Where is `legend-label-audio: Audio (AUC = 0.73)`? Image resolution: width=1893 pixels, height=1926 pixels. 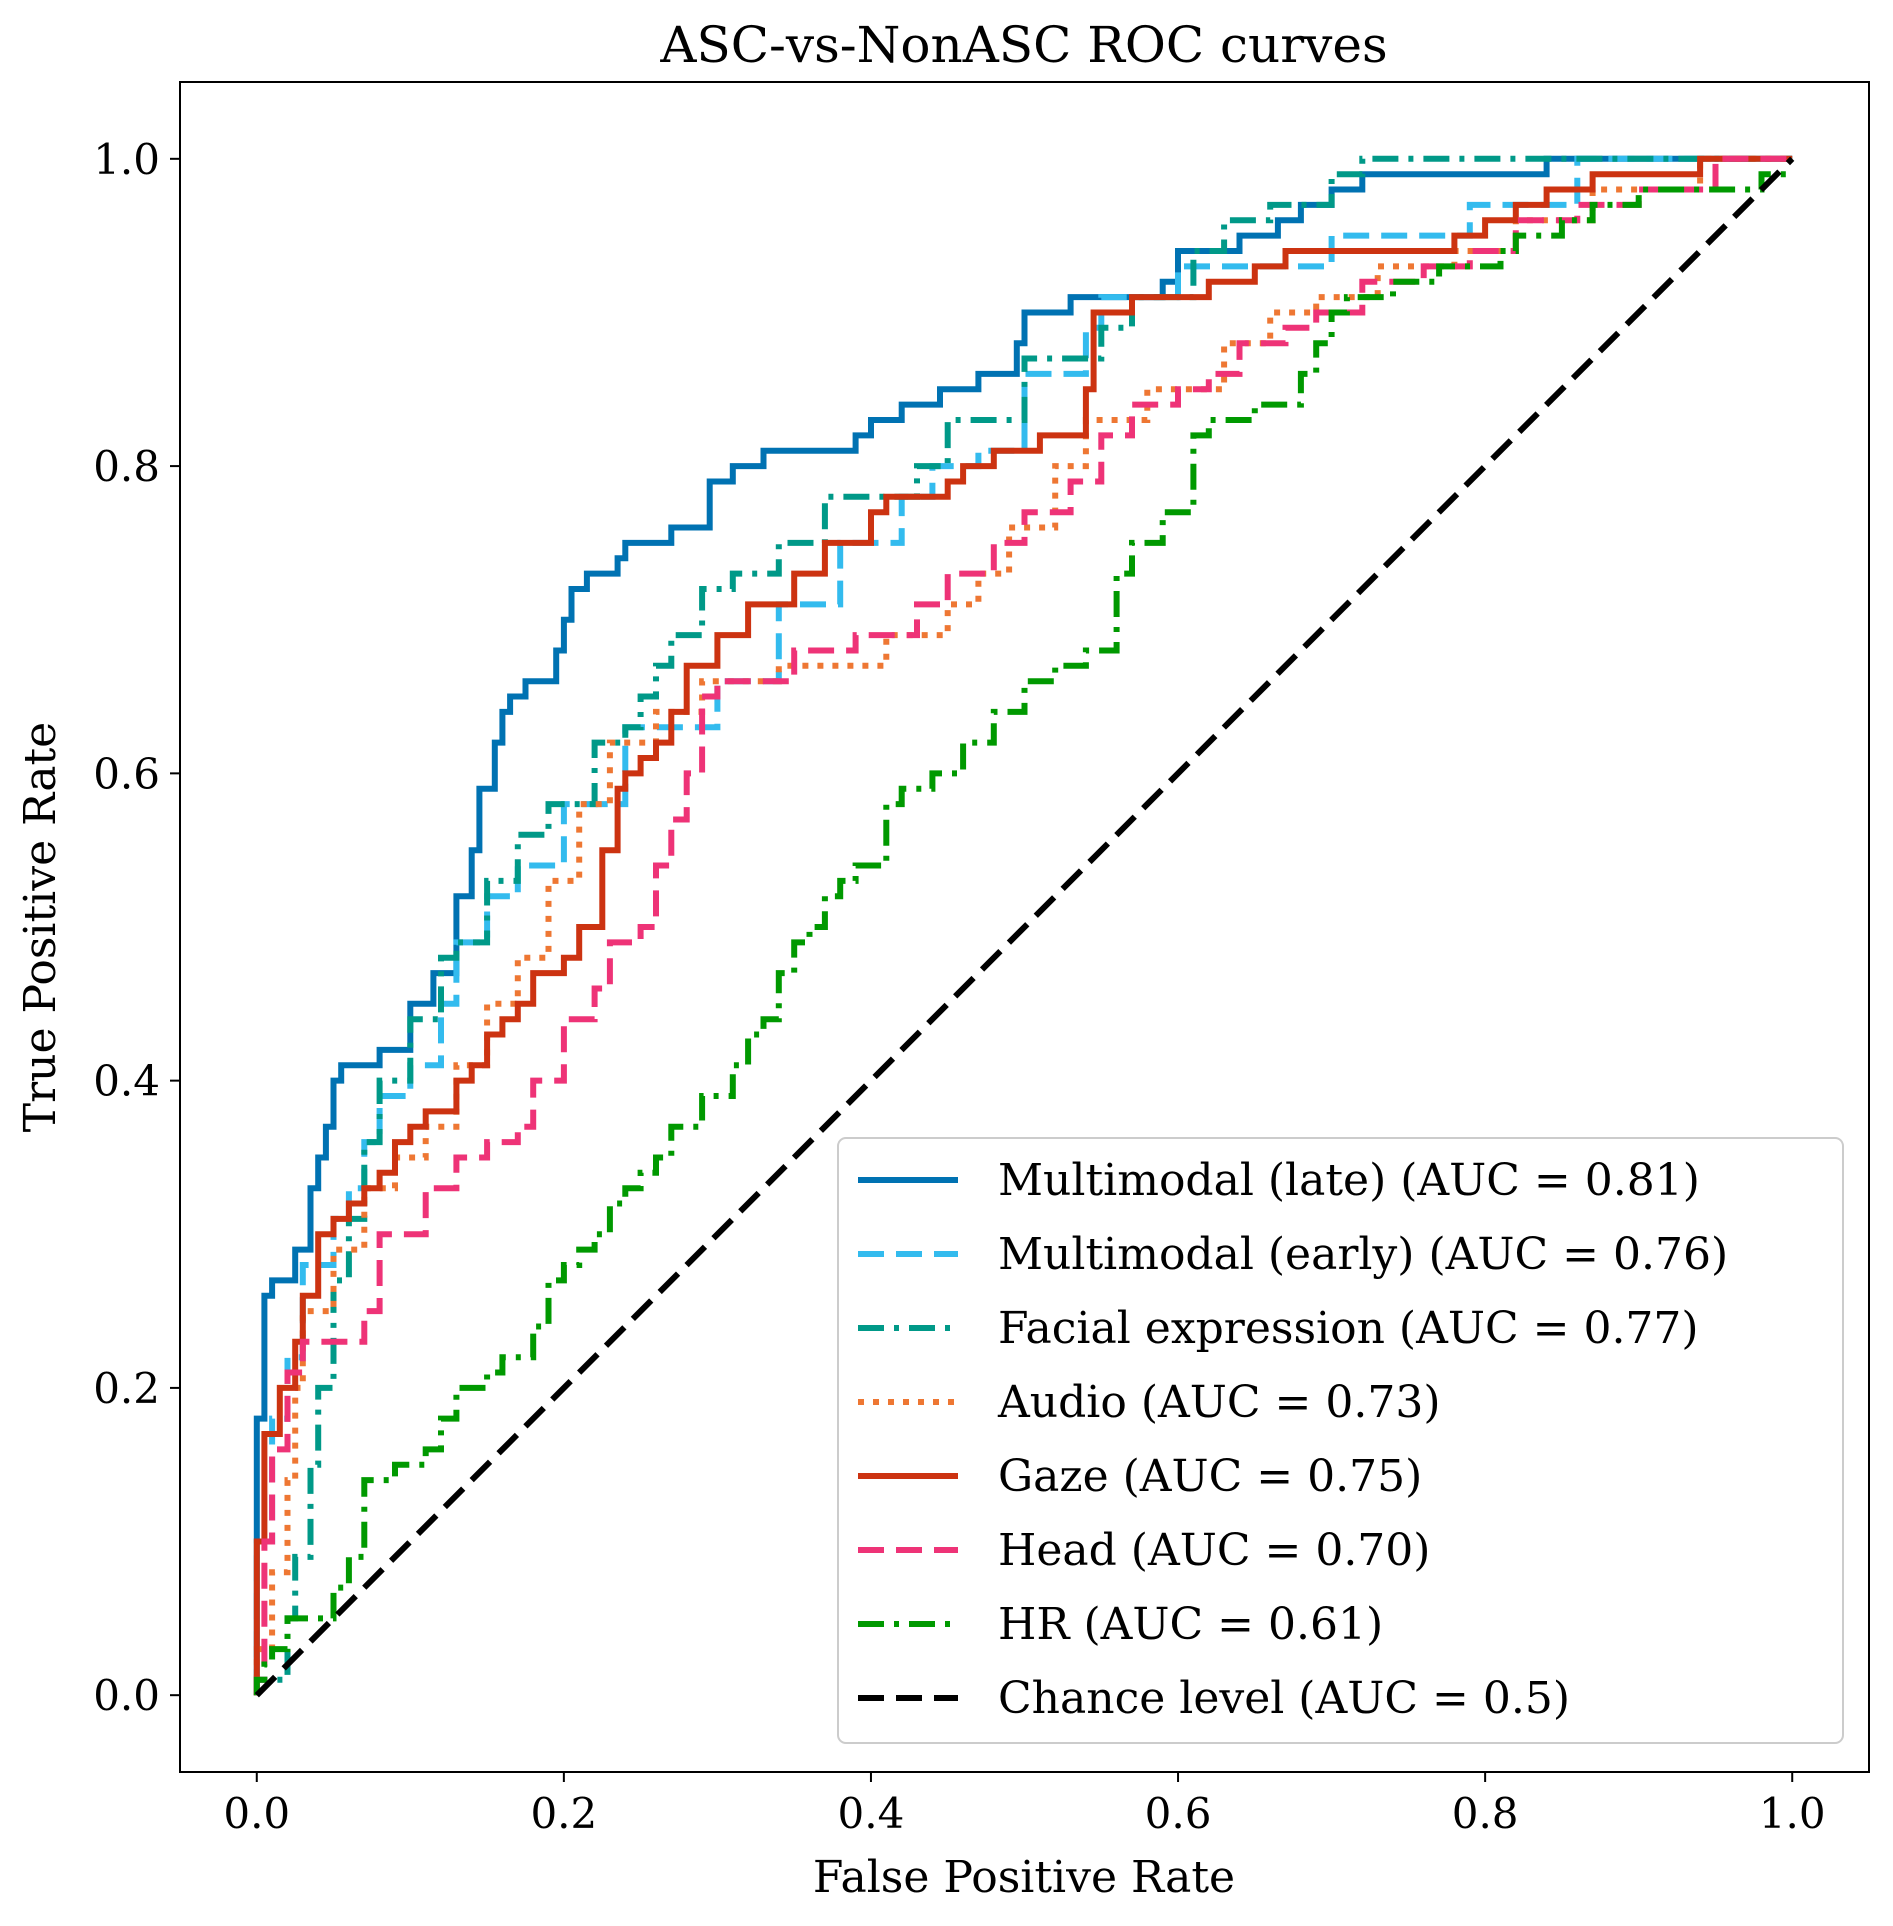
legend-label-audio: Audio (AUC = 0.73) is located at coordinates (1219, 1402).